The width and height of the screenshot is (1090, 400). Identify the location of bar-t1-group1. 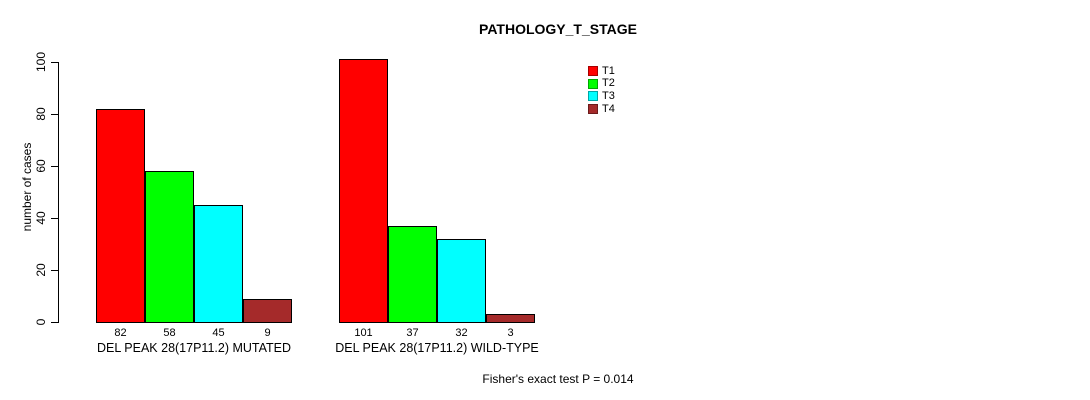
(120, 216).